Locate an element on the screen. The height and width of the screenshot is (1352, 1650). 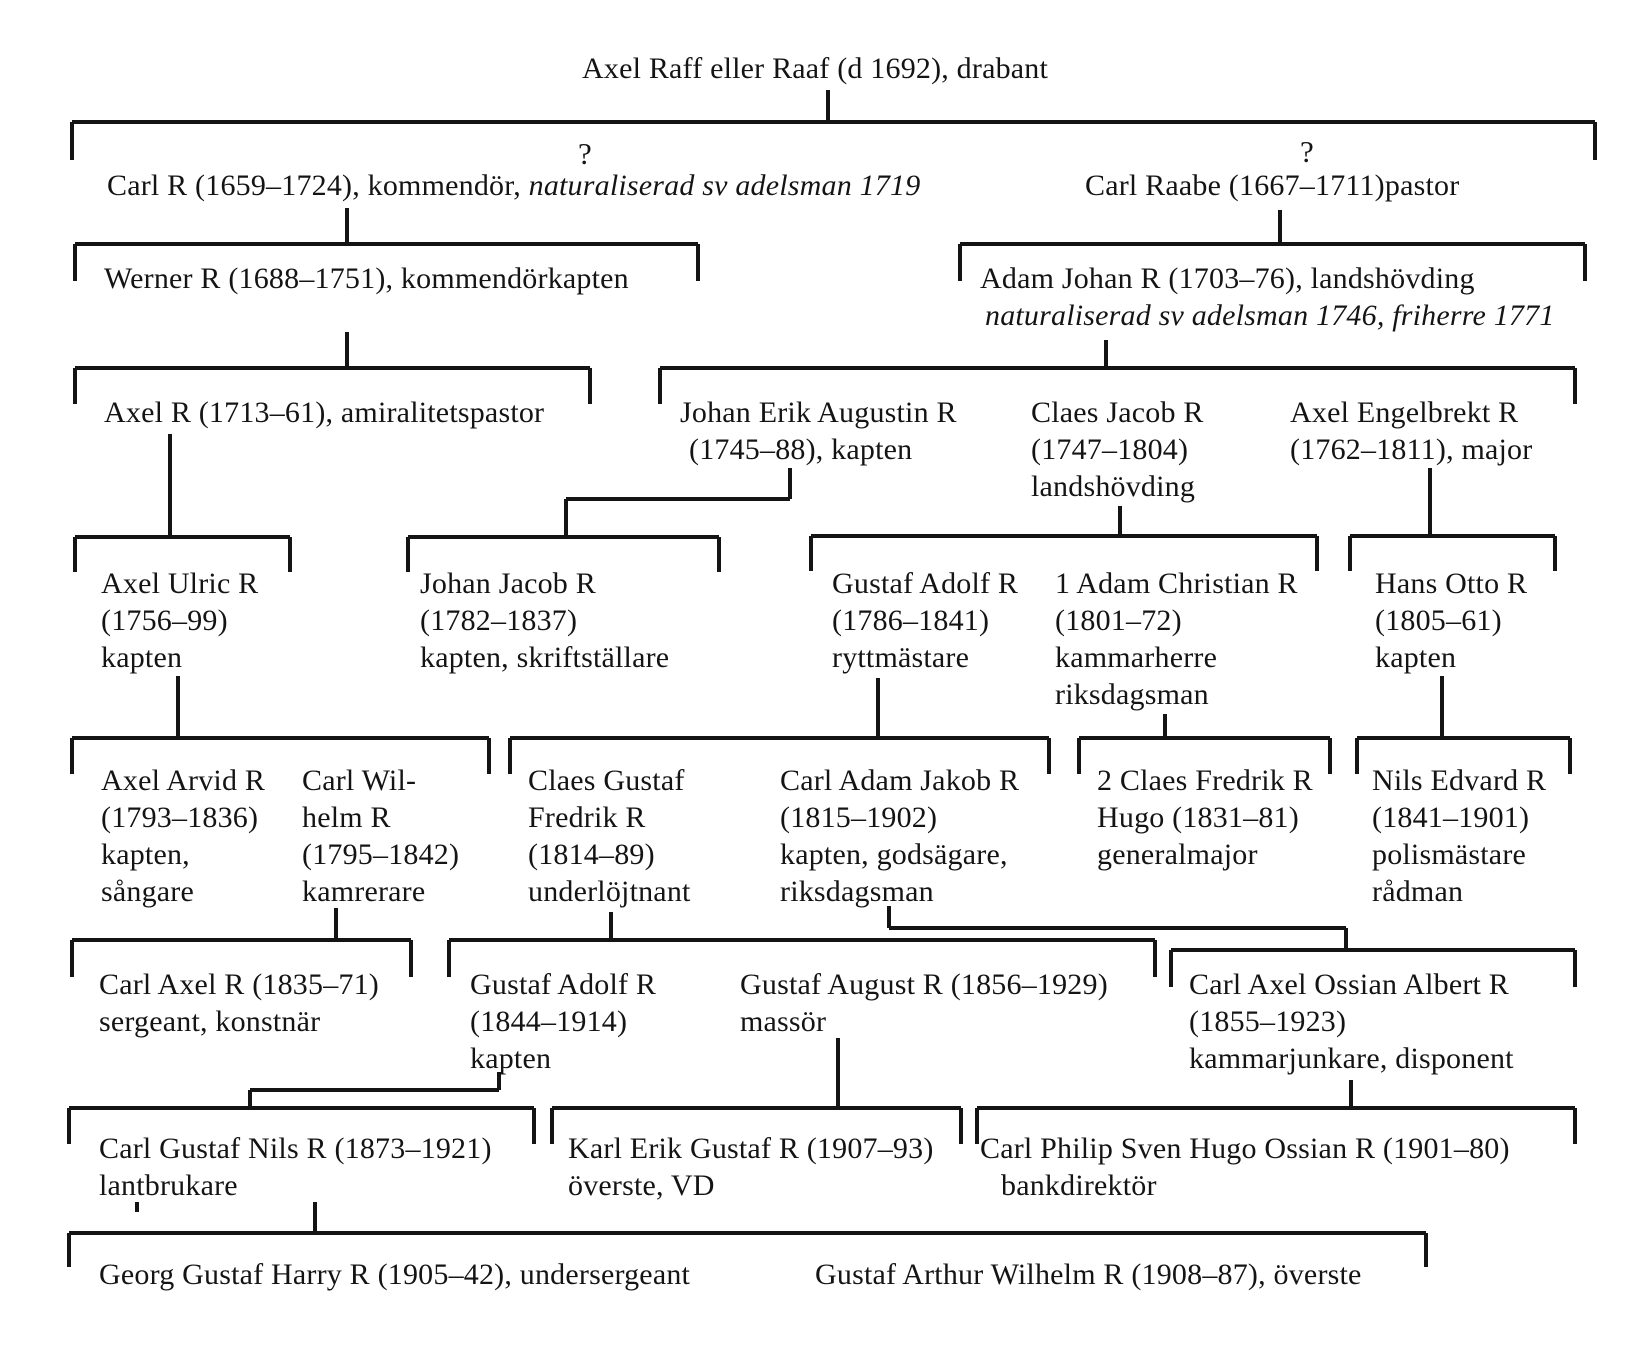
person-werner-r: Werner R (1688–1751), kommendörkapten is located at coordinates (366, 278).